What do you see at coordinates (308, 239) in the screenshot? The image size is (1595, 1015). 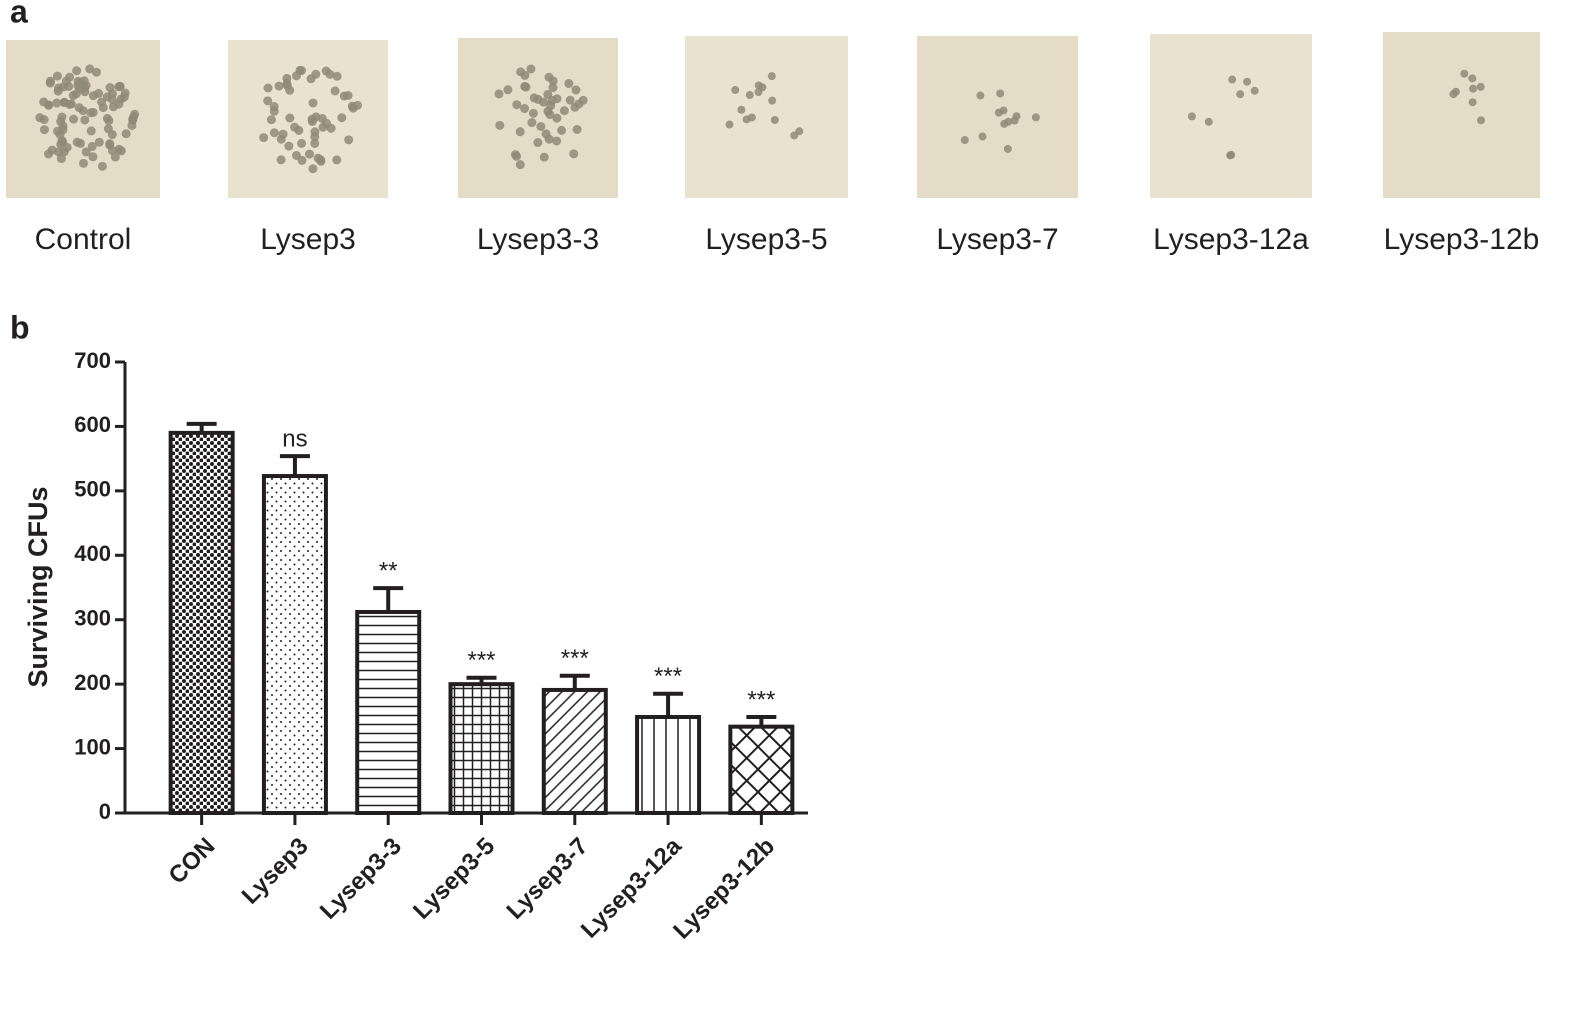 I see `plate-label: Lysep3` at bounding box center [308, 239].